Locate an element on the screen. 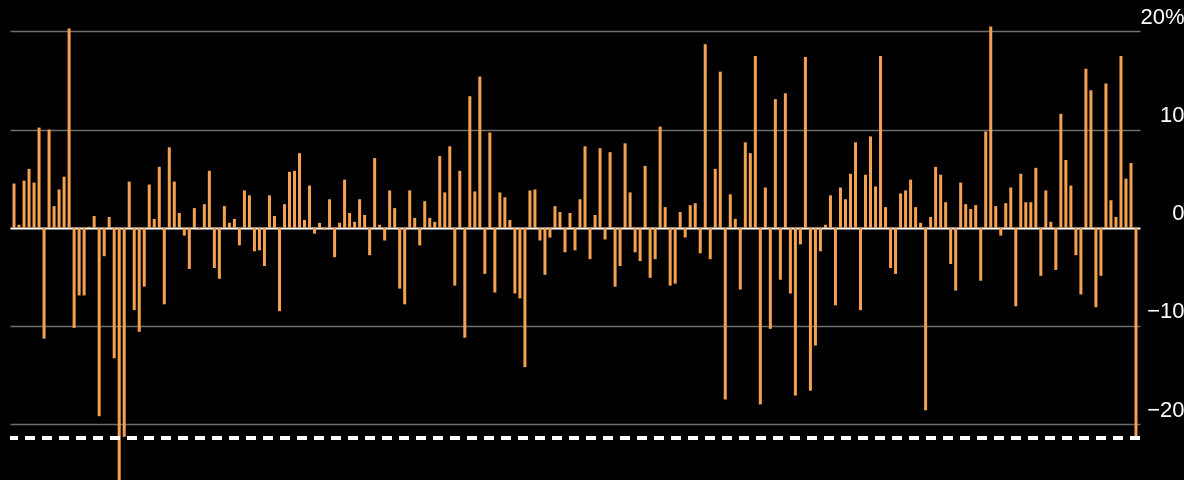 The height and width of the screenshot is (480, 1200). y-tick-label: 20% is located at coordinates (1162, 16).